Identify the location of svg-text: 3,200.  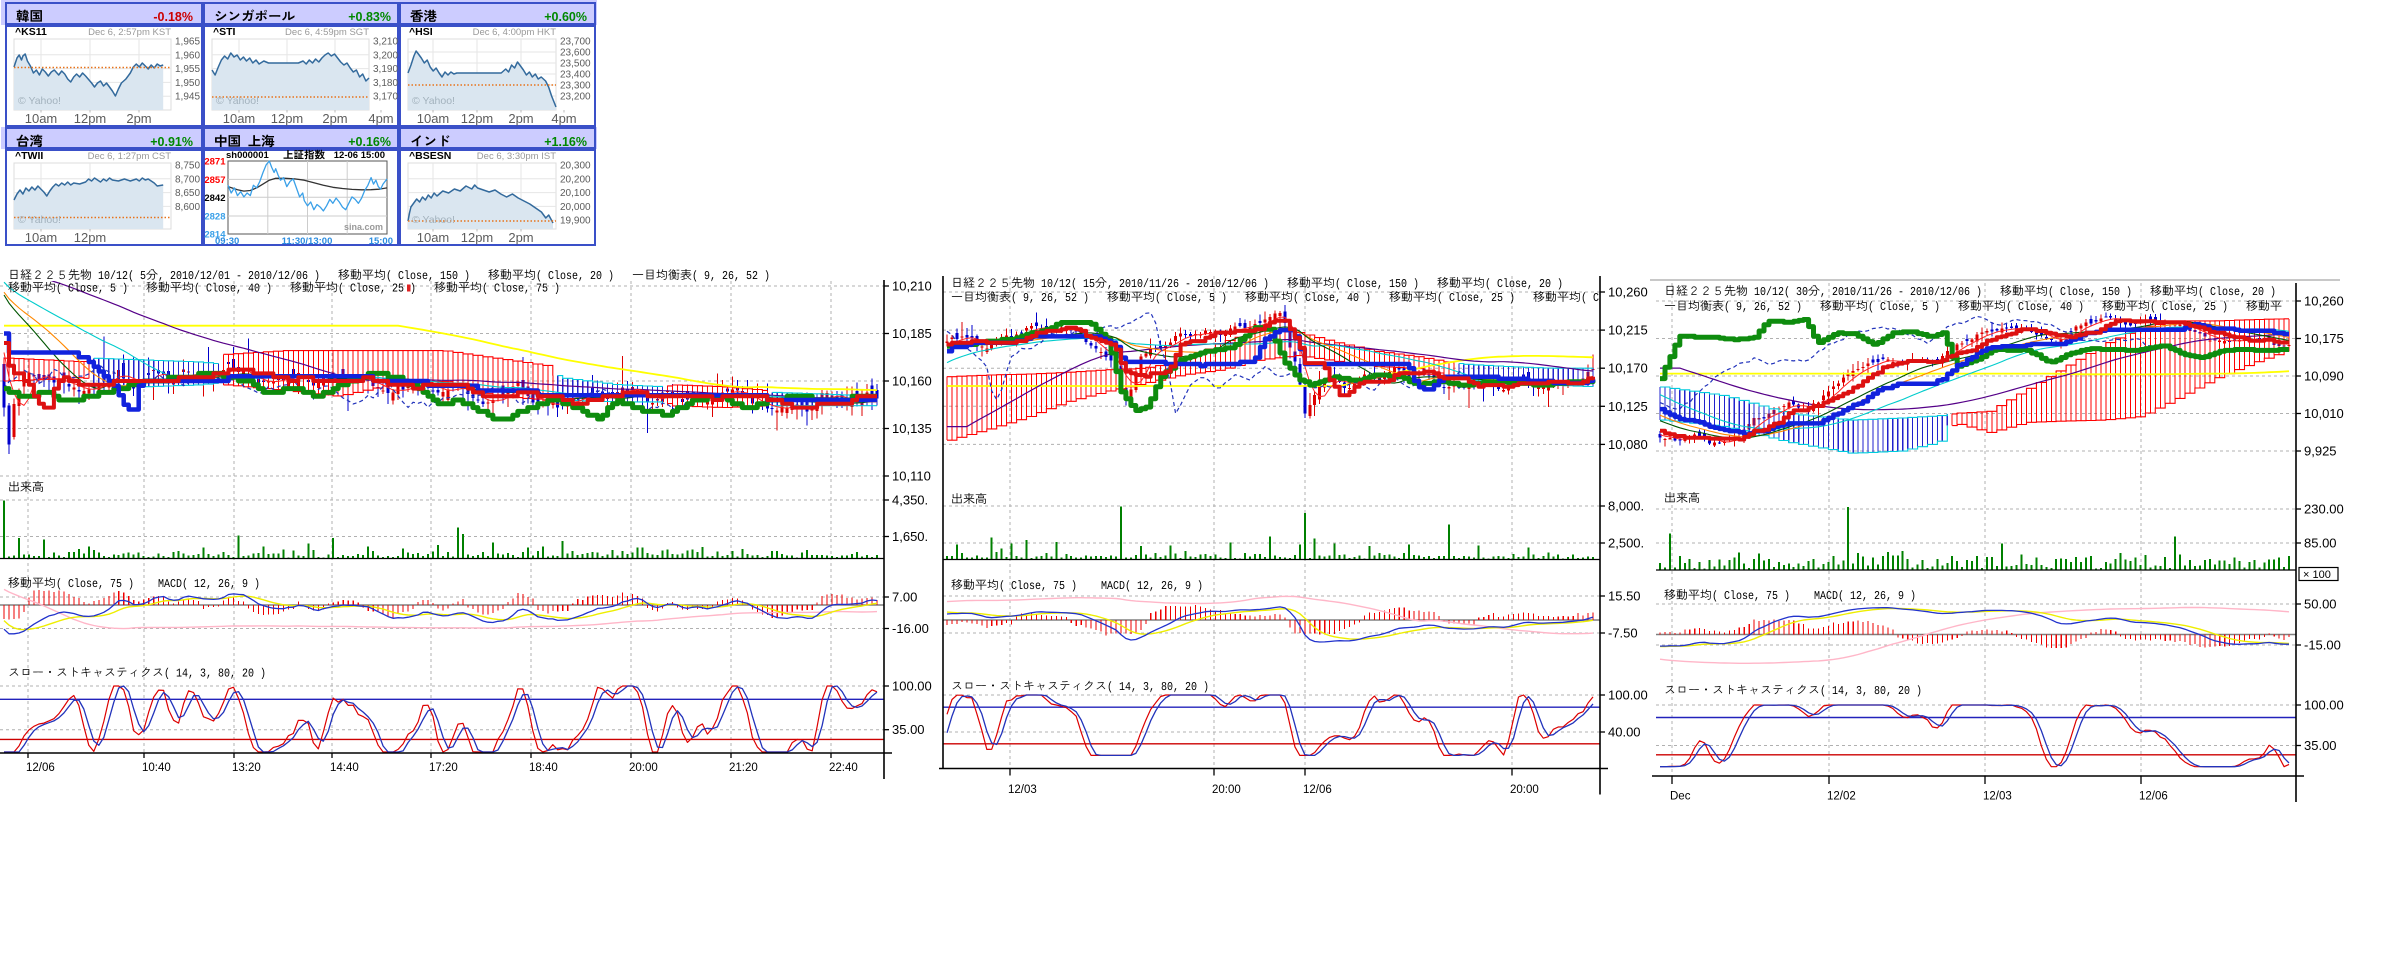
(385, 55).